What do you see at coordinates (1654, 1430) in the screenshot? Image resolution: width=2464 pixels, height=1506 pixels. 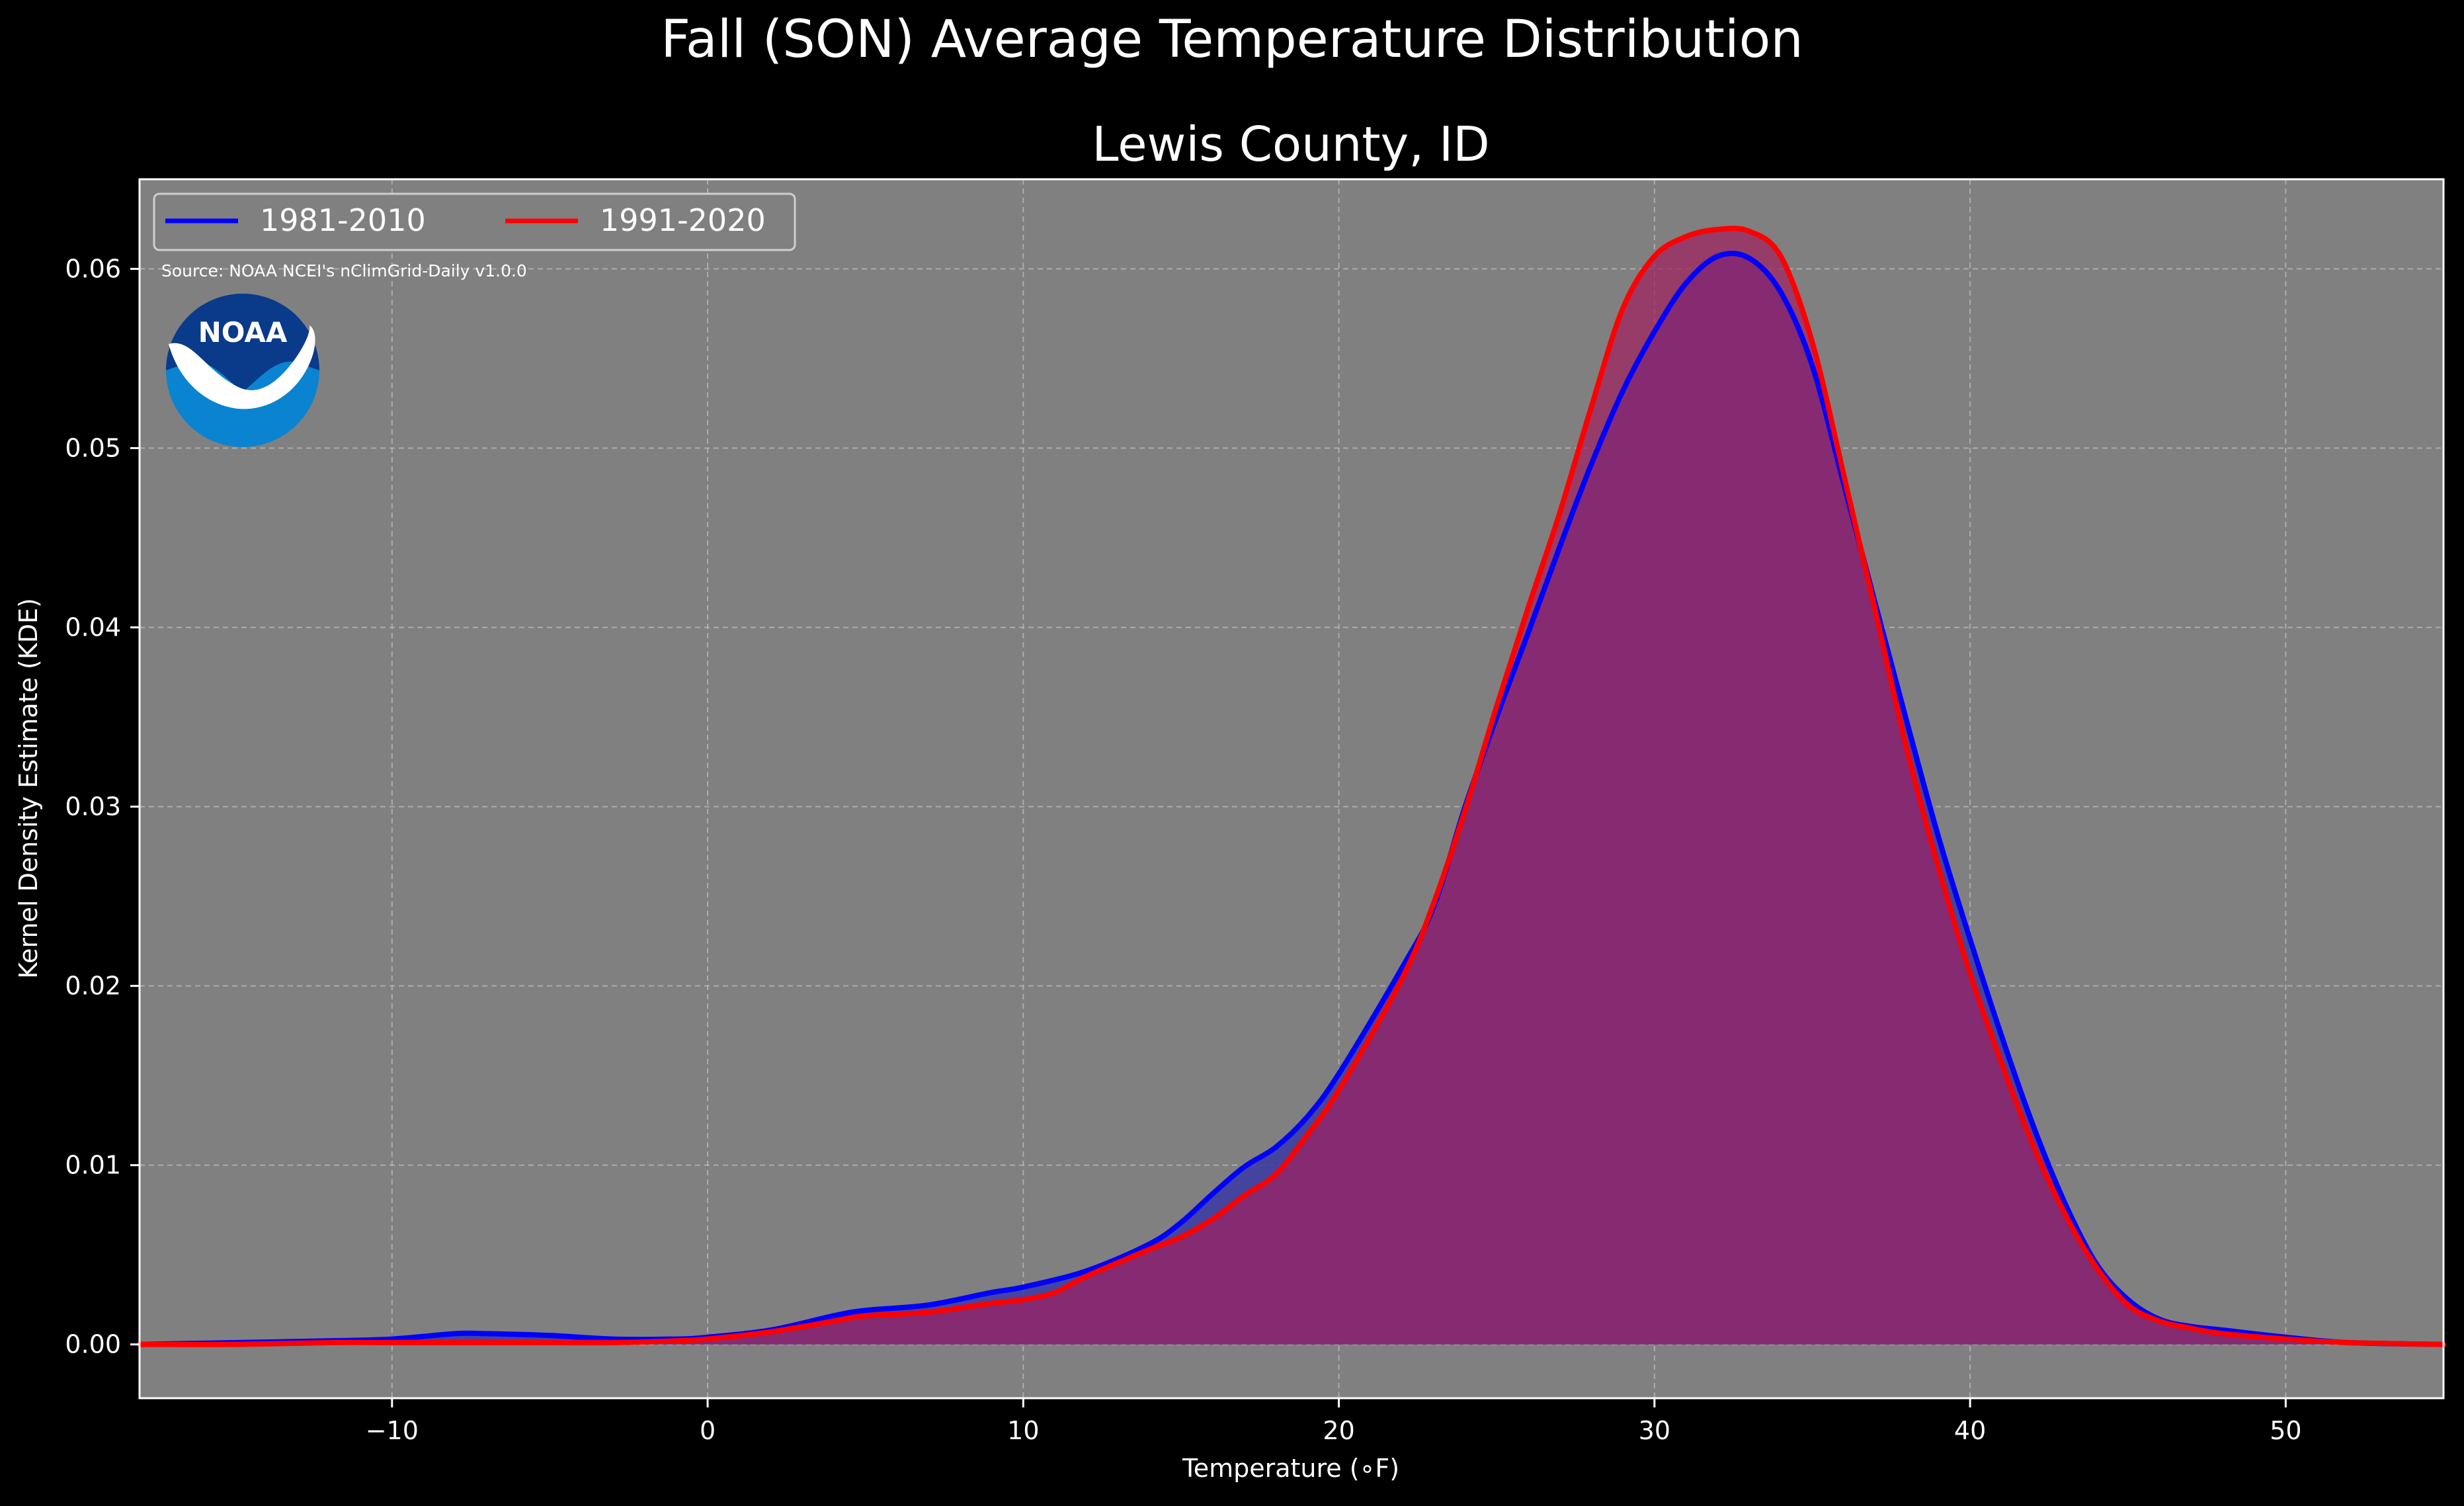 I see `x-tick-label: 30` at bounding box center [1654, 1430].